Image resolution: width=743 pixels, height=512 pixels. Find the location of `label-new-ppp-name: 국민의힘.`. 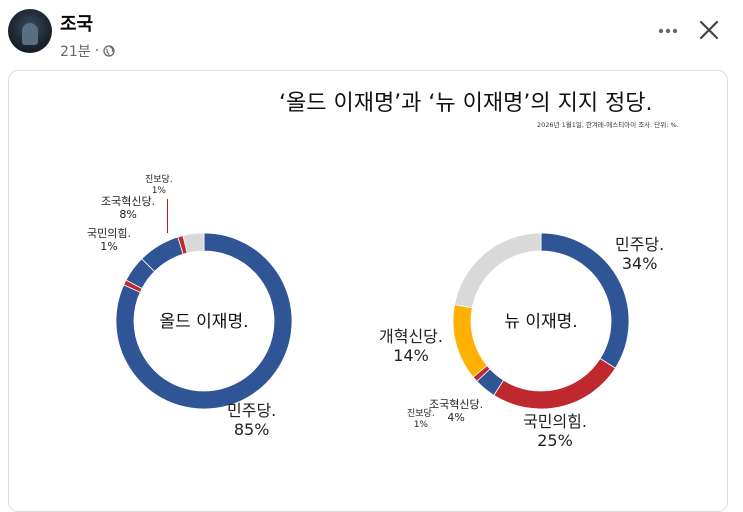

label-new-ppp-name: 국민의힘. is located at coordinates (555, 421).